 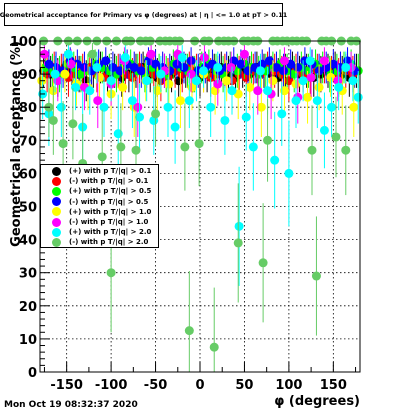 What do you see at coordinates (28, 141) in the screenshot?
I see `y-tick-label: 70` at bounding box center [28, 141].